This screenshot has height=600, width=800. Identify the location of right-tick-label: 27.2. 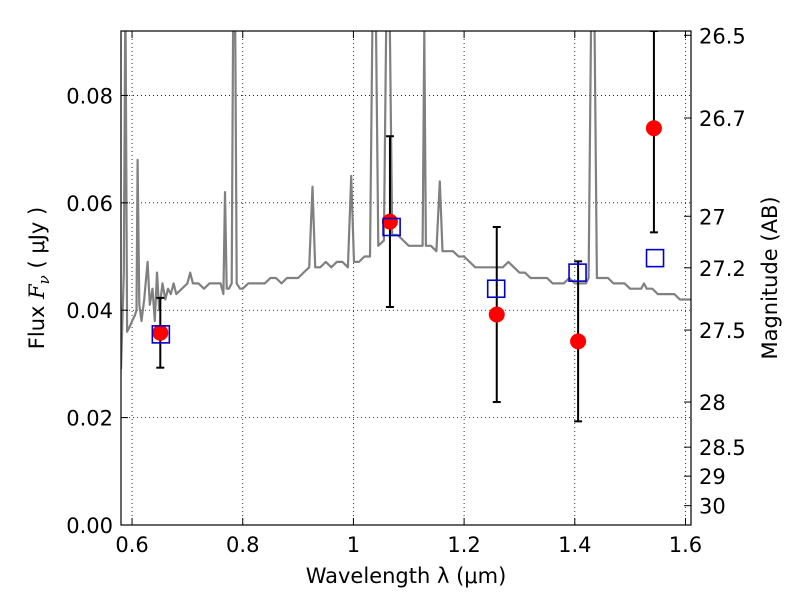
(722, 269).